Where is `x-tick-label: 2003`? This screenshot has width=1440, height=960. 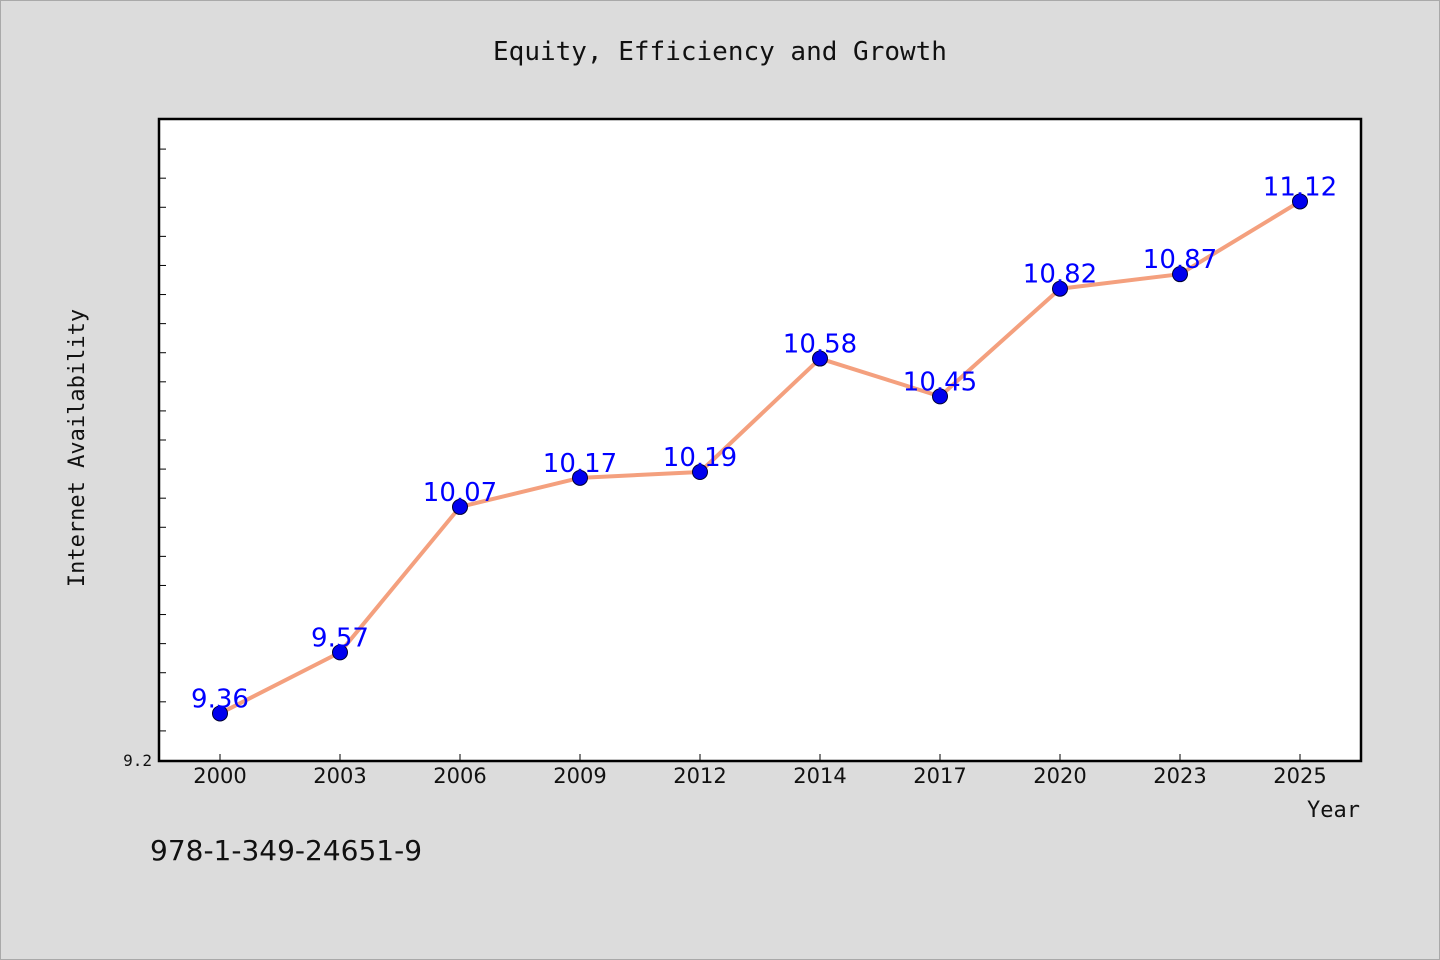
x-tick-label: 2003 is located at coordinates (339, 776).